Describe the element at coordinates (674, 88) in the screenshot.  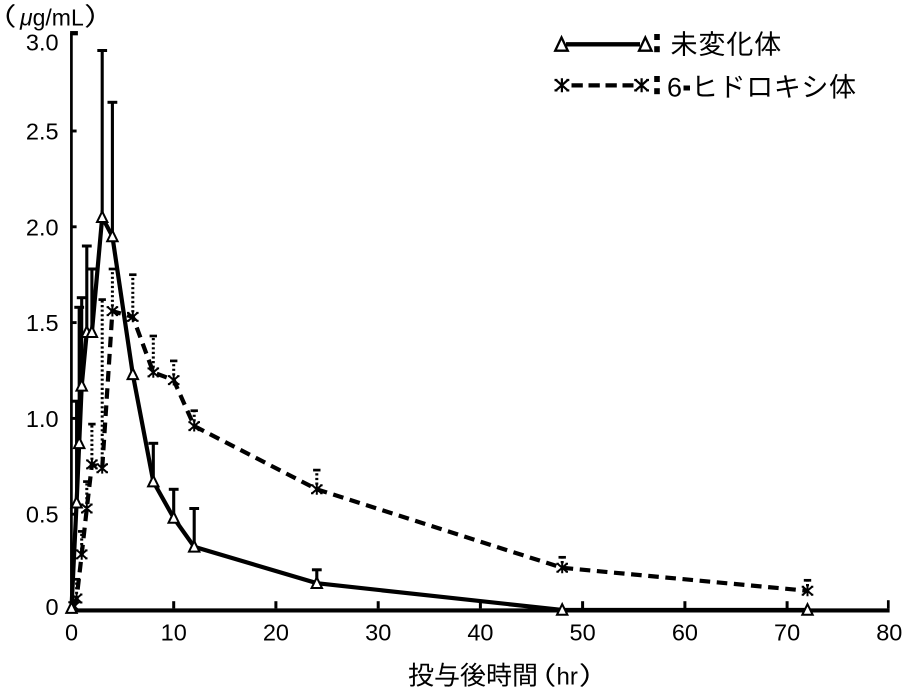
I see `svg-text: 6` at that location.